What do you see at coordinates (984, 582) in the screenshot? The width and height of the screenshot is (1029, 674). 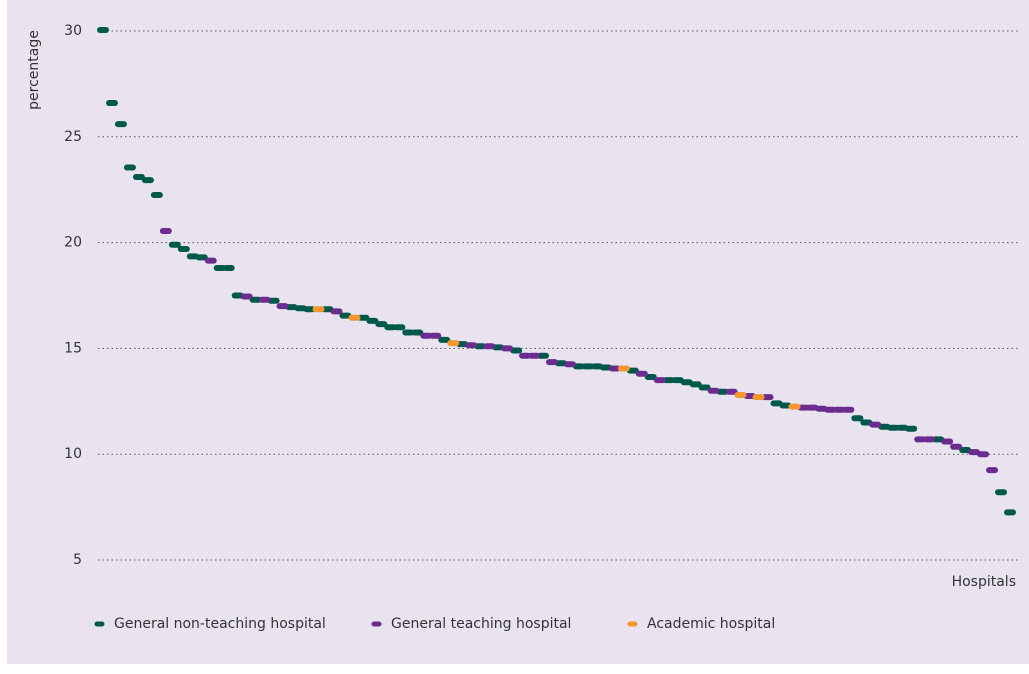 I see `x-axis-label: Hospitals` at bounding box center [984, 582].